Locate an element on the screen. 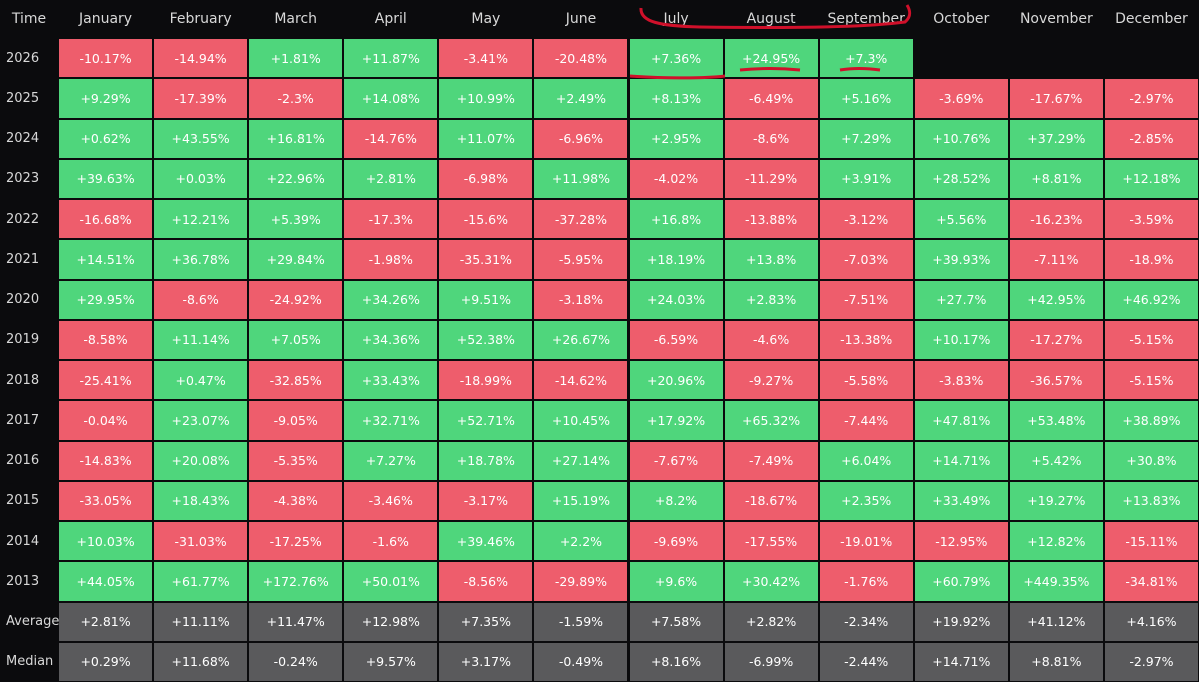 This screenshot has height=682, width=1199. return-cell: +39.46% is located at coordinates (486, 541).